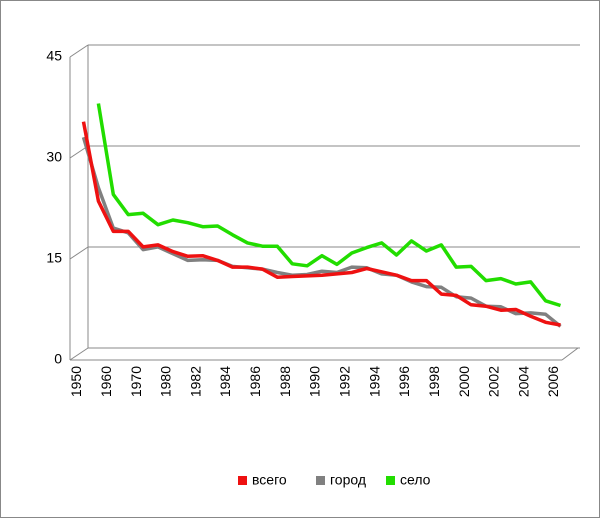 The height and width of the screenshot is (518, 600). Describe the element at coordinates (58, 359) in the screenshot. I see `y-tick-label: 0` at that location.